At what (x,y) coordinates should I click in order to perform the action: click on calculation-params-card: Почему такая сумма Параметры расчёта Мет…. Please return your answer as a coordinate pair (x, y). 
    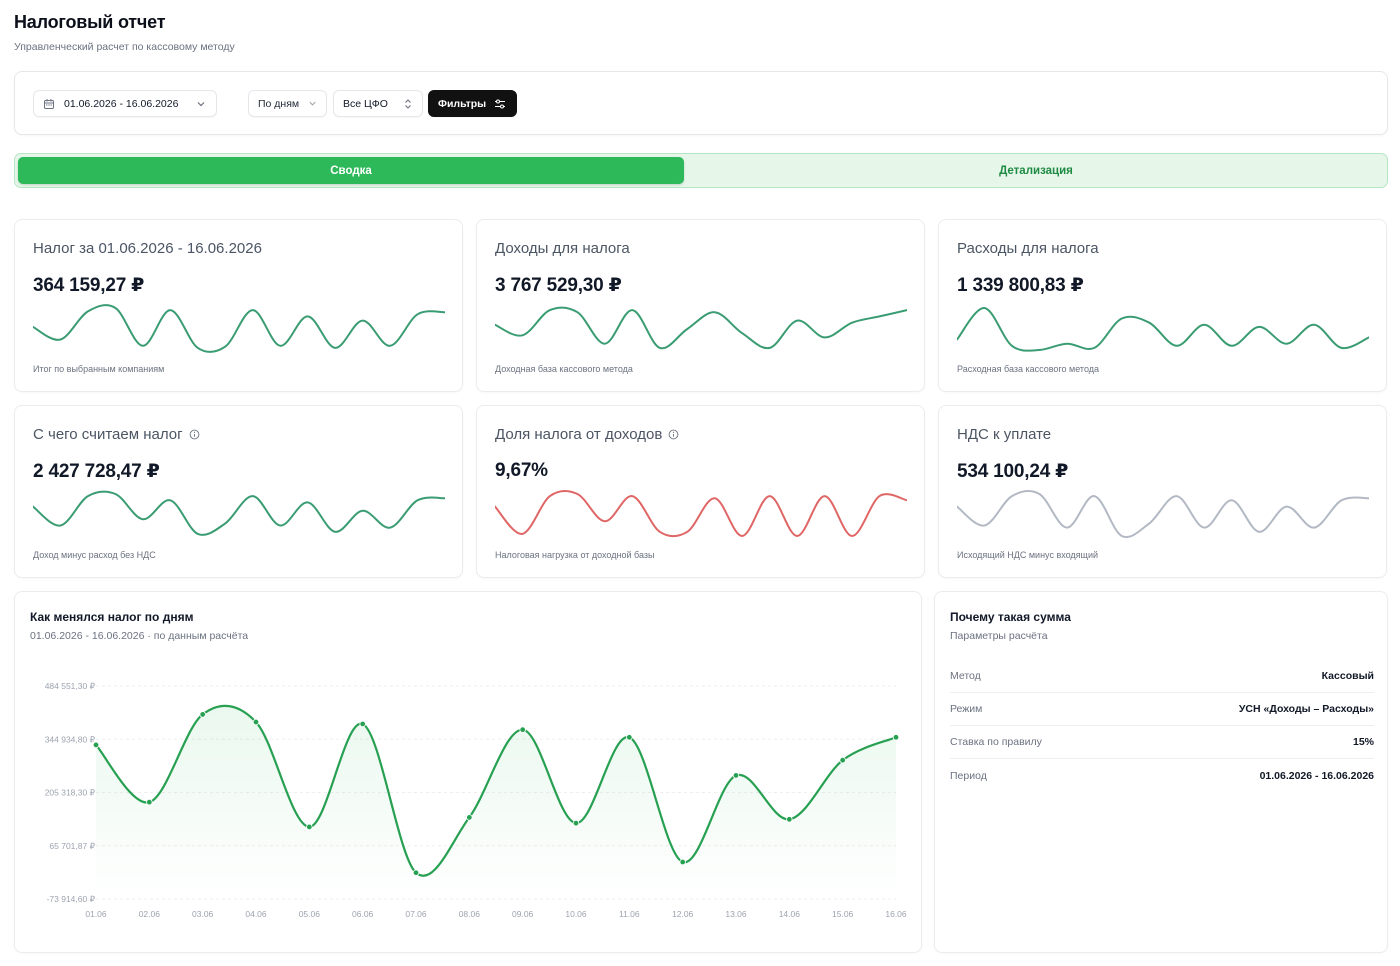
    Looking at the image, I should click on (1161, 772).